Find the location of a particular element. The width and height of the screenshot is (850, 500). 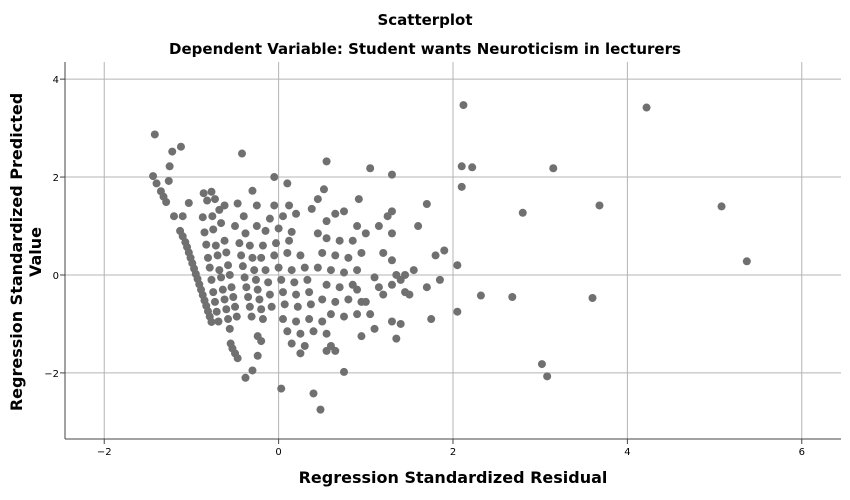

x-tick-label: 4 is located at coordinates (627, 452).